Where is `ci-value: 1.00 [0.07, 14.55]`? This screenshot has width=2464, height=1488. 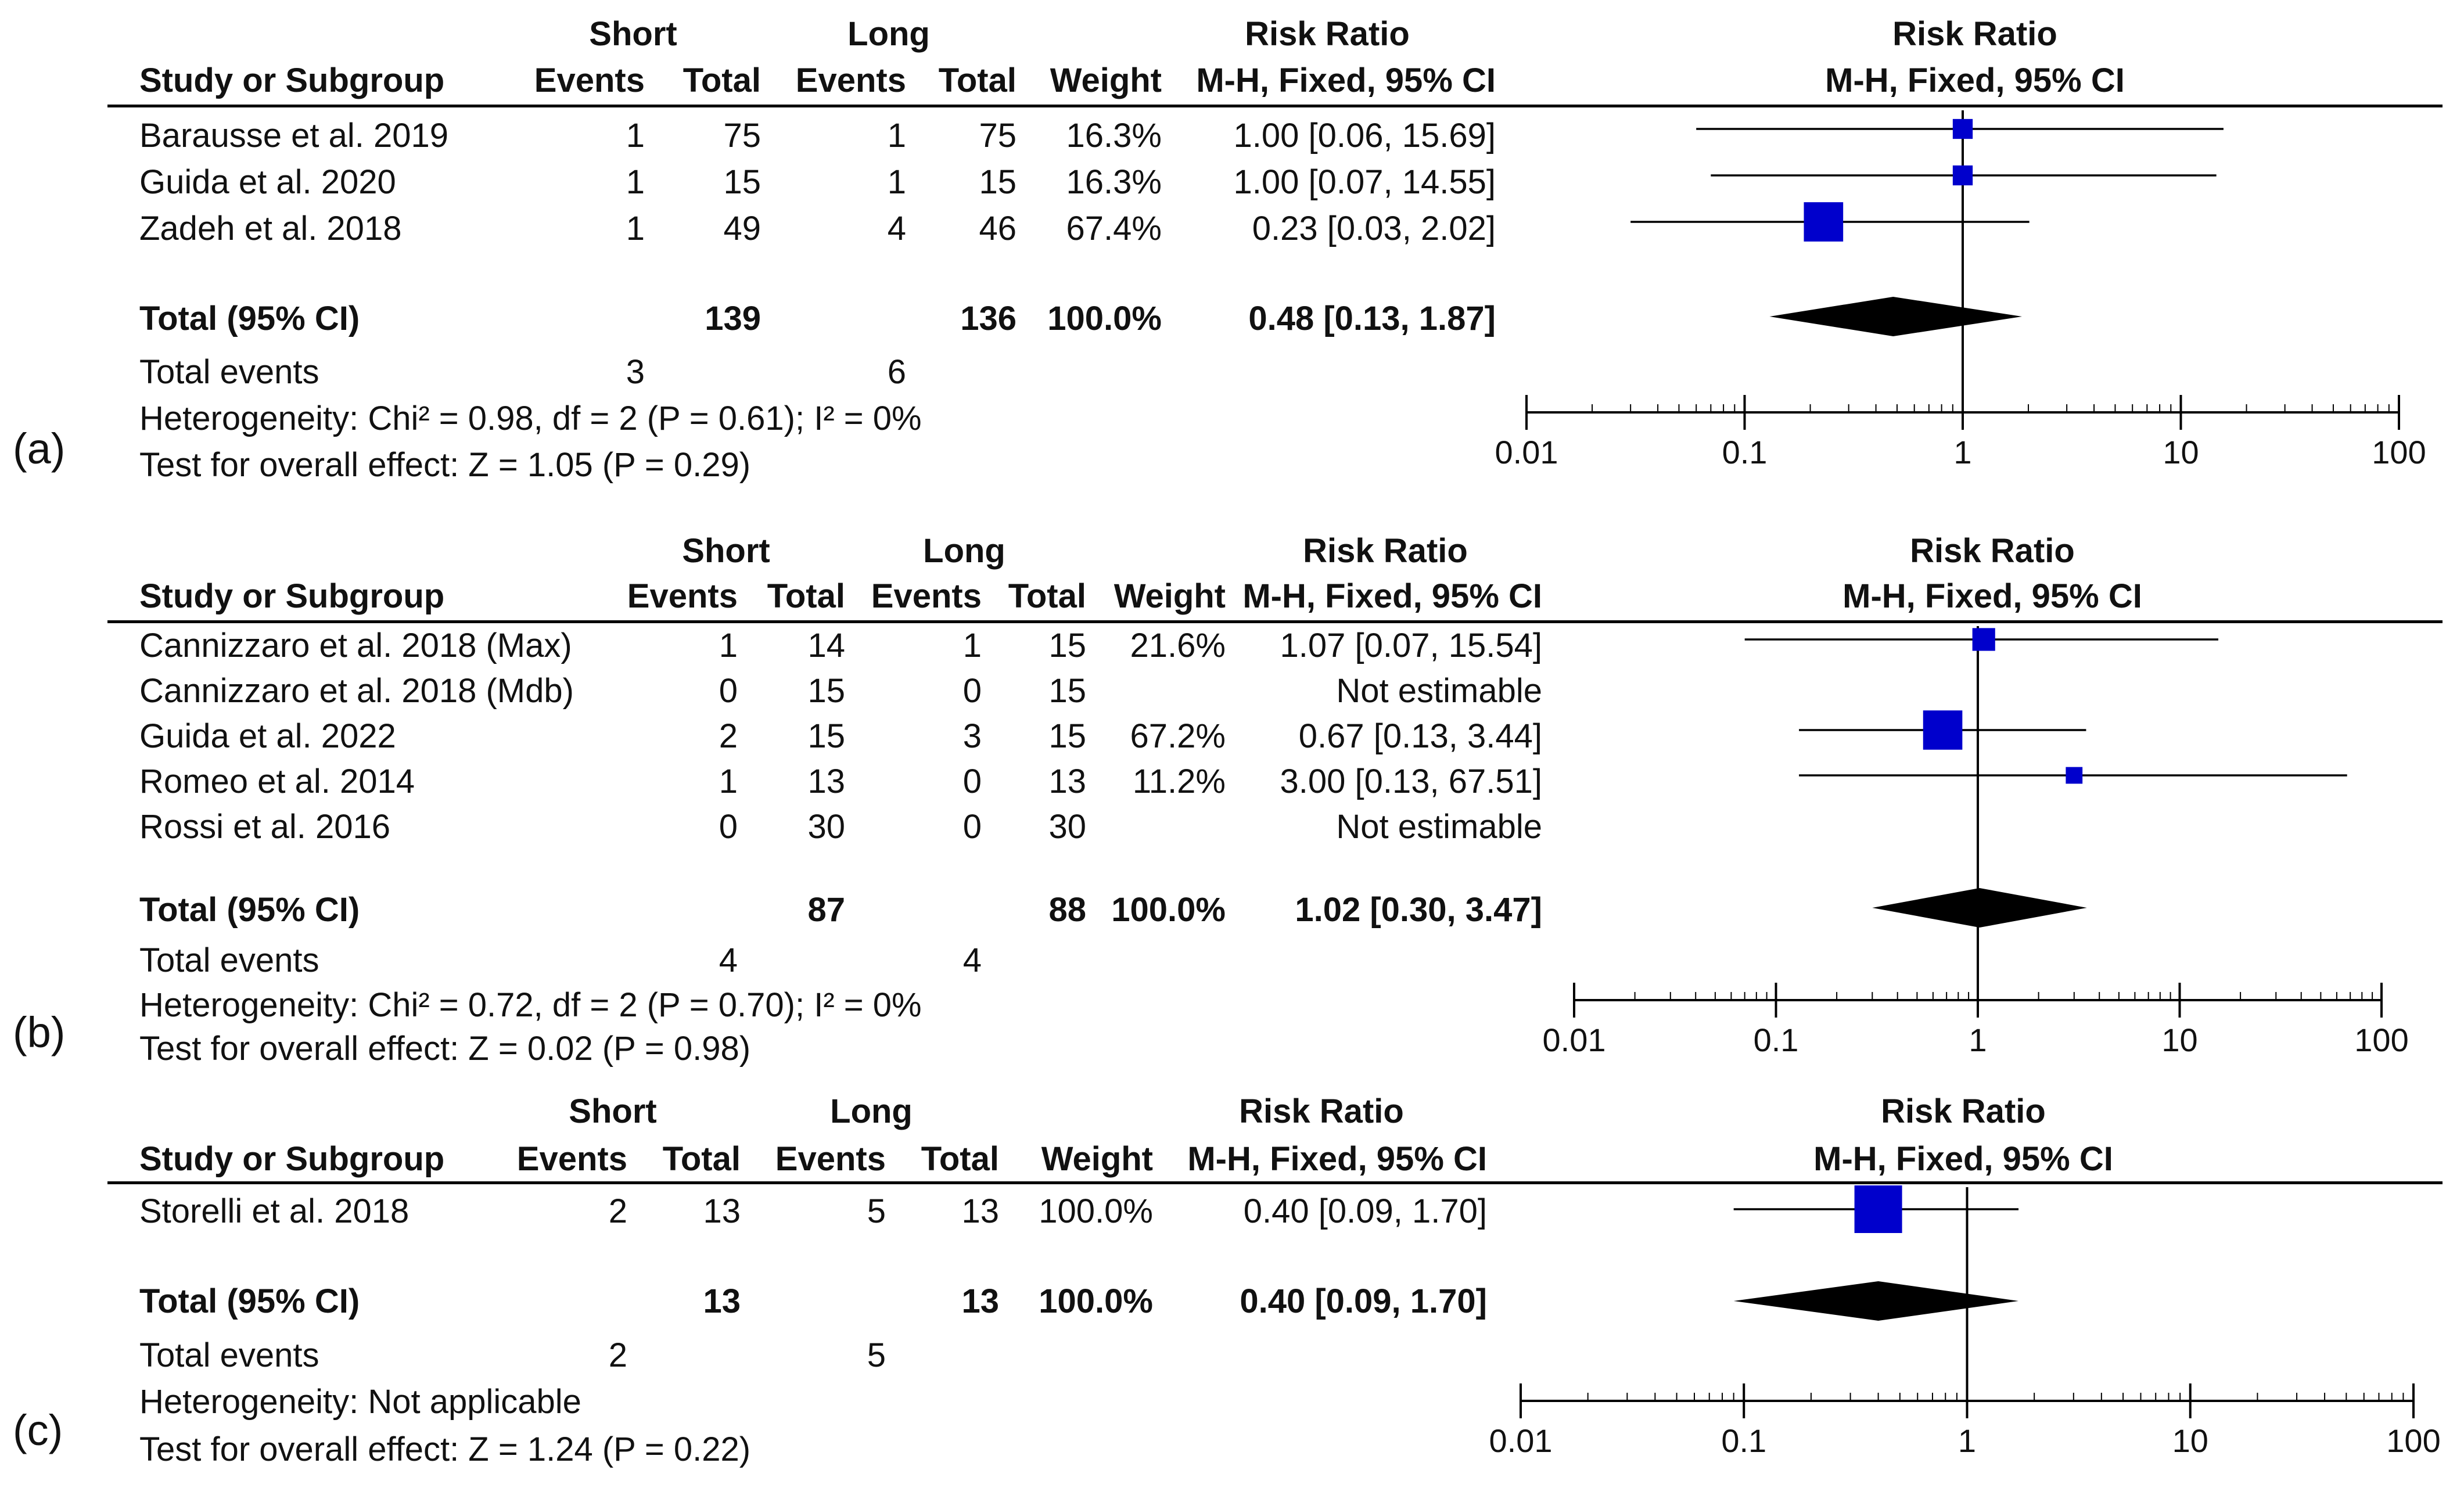
ci-value: 1.00 [0.07, 14.55] is located at coordinates (1364, 182).